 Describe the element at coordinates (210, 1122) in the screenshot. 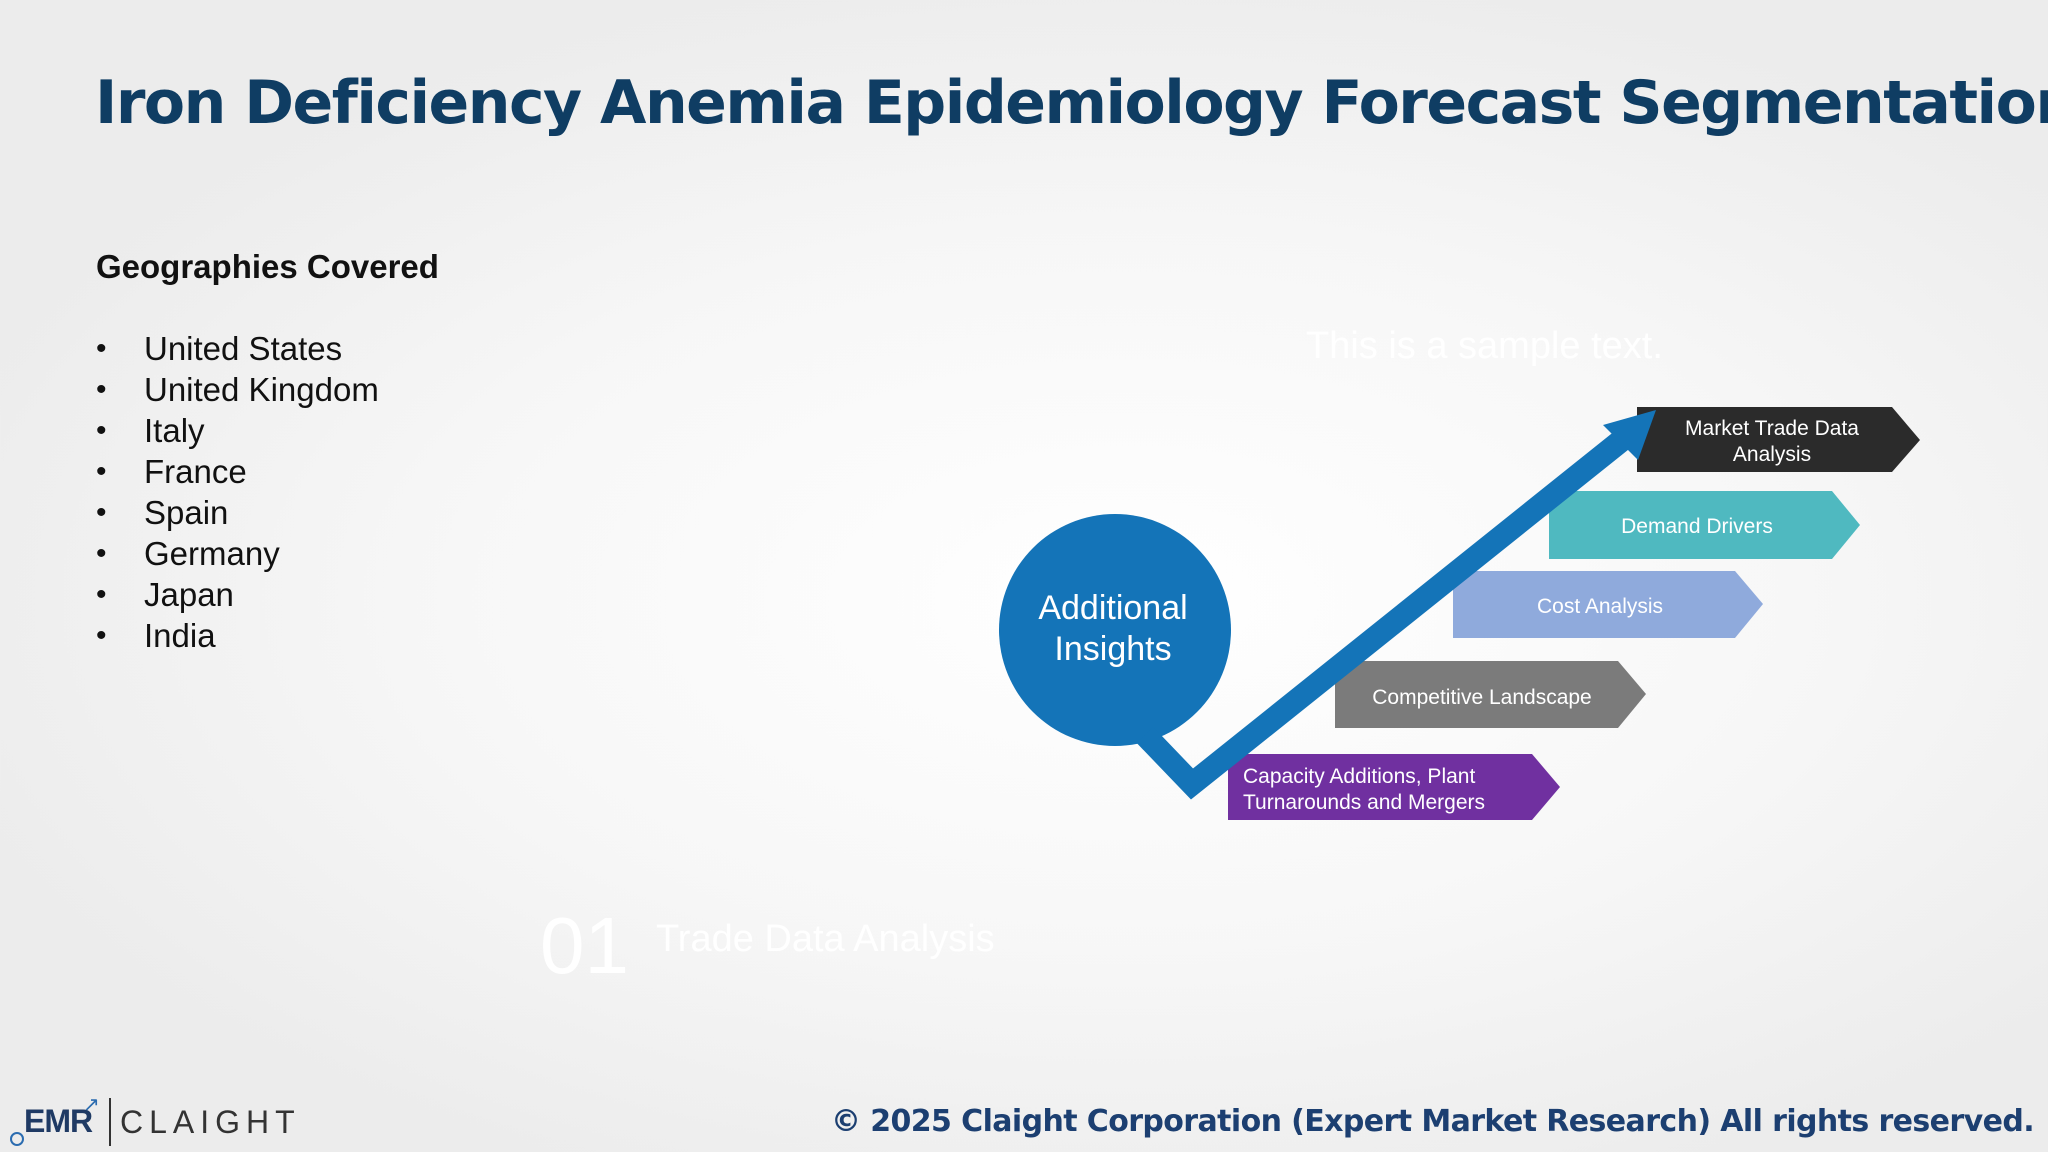

I see `logo-claight-text: CLAIGHT` at that location.